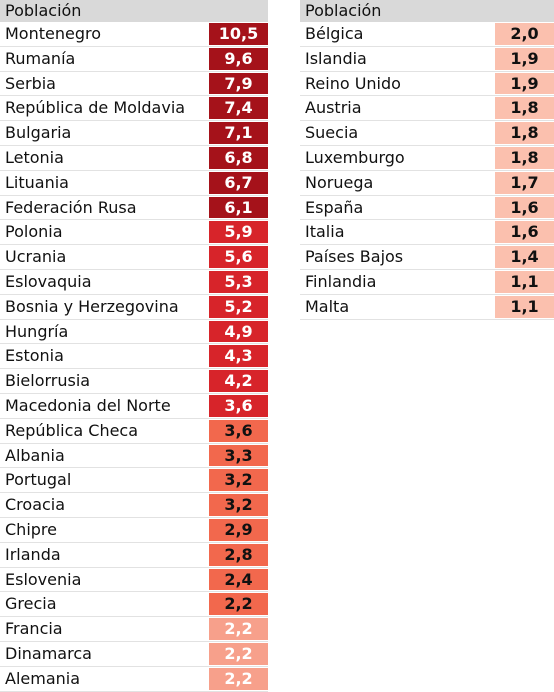 The height and width of the screenshot is (692, 554). I want to click on value-cell: 1,4, so click(524, 257).